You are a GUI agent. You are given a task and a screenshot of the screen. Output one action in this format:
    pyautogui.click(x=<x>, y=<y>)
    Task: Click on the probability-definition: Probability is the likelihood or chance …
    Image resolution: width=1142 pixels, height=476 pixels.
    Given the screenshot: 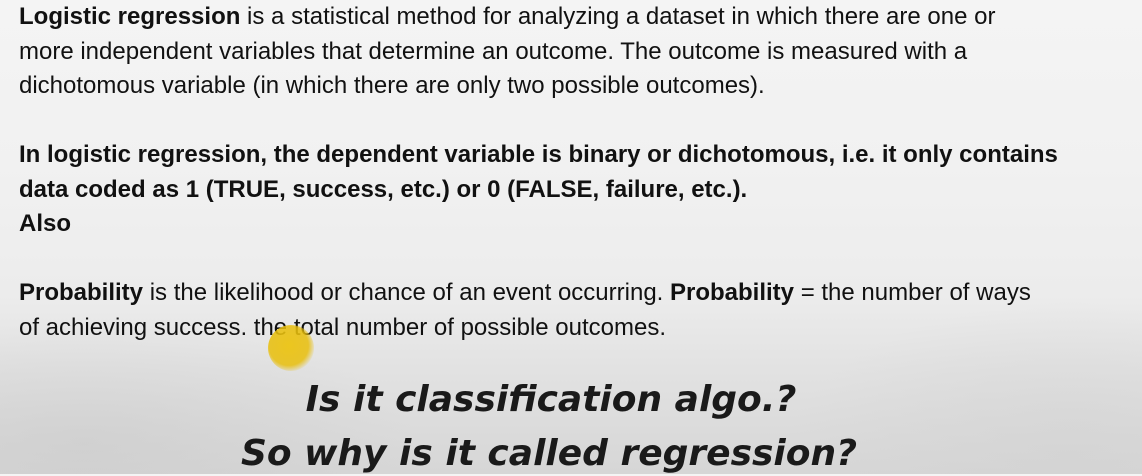 What is the action you would take?
    pyautogui.click(x=574, y=310)
    